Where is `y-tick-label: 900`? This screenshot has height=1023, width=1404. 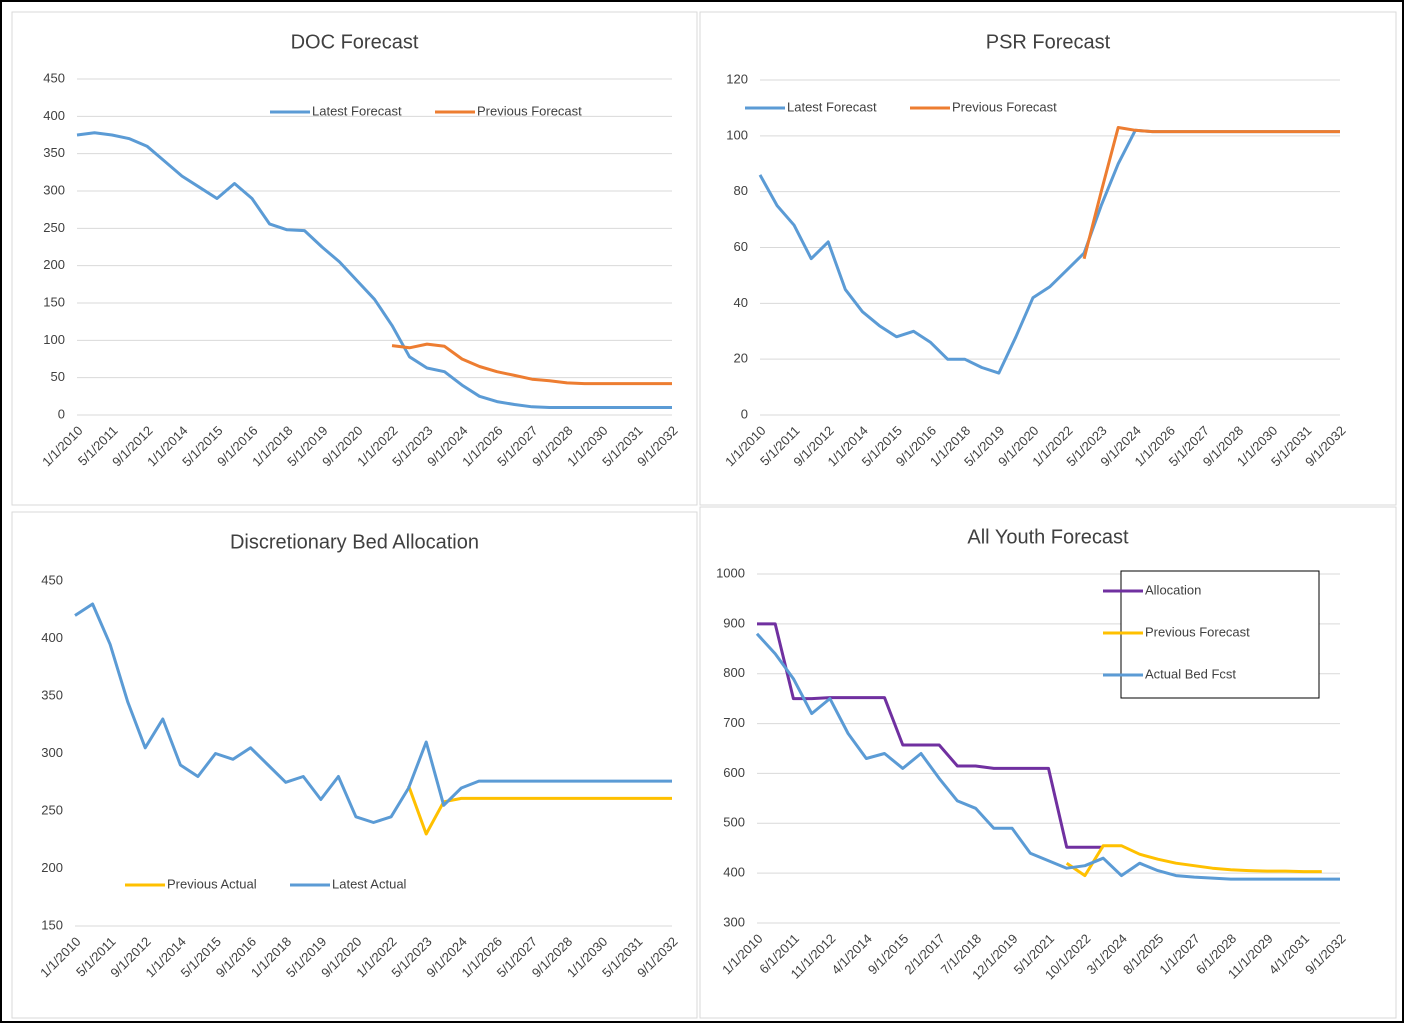 y-tick-label: 900 is located at coordinates (734, 622).